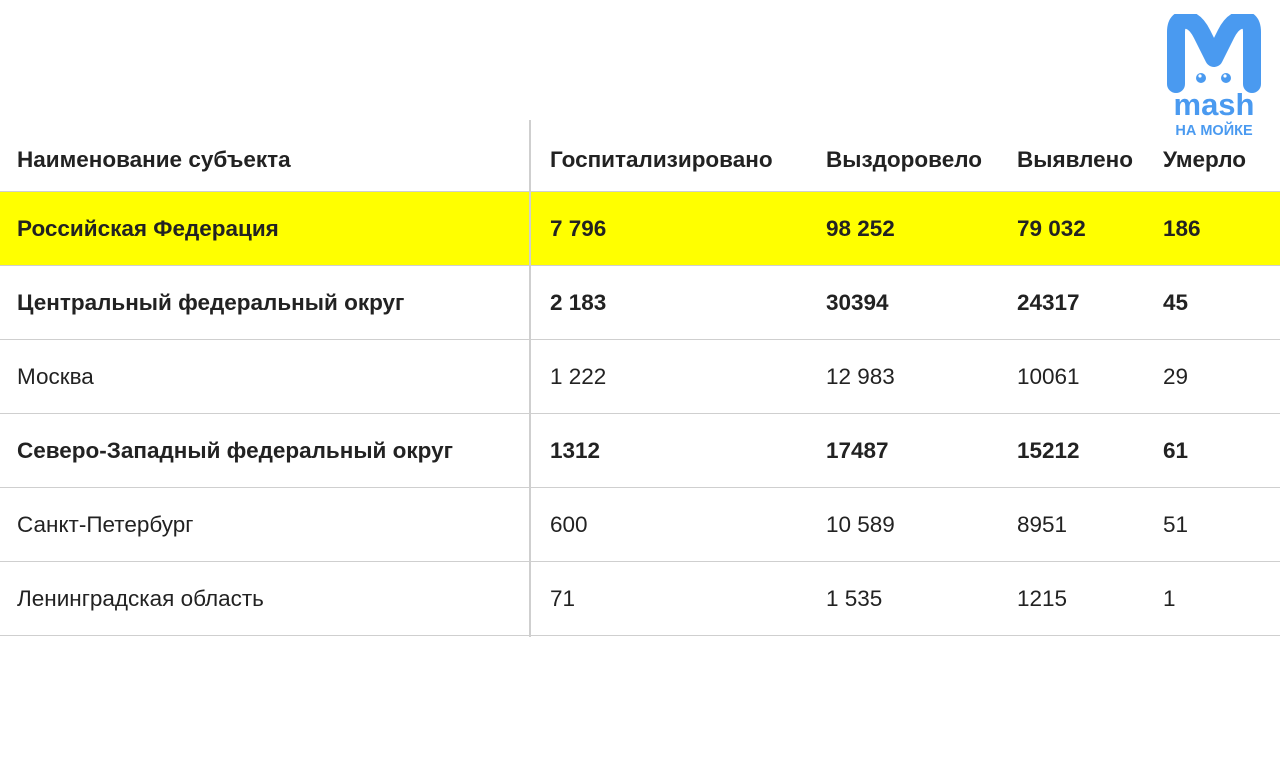 The width and height of the screenshot is (1280, 769). I want to click on hospitalized-value: 71, so click(563, 598).